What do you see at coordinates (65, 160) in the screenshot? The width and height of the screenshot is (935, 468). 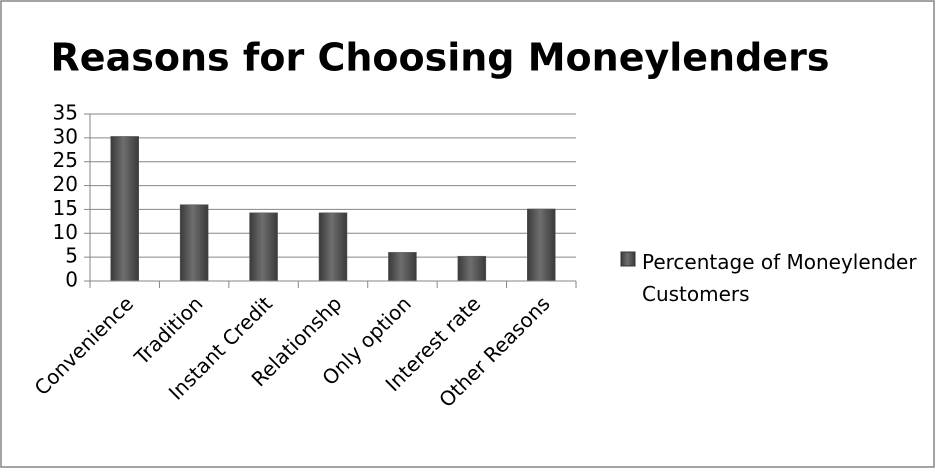 I see `y-tick-label: 25` at bounding box center [65, 160].